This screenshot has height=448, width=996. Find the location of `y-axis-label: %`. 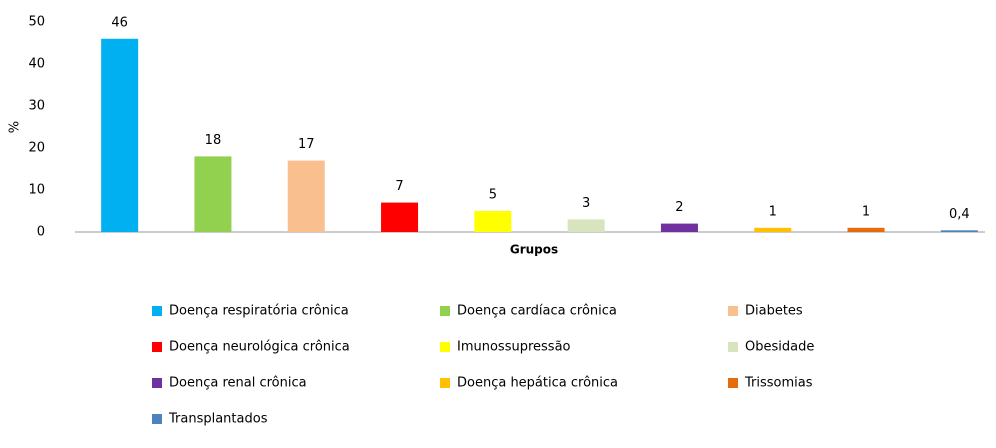

y-axis-label: % is located at coordinates (15, 127).